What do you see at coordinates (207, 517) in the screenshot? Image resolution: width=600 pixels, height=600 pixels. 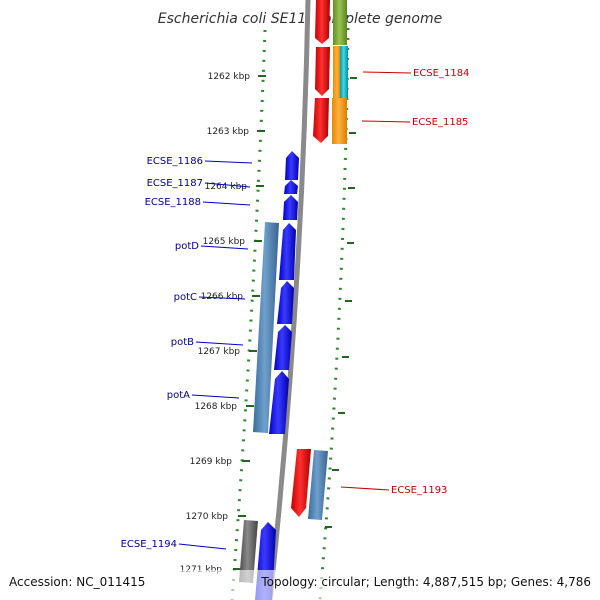 I see `tick-label: 1270 kbp` at bounding box center [207, 517].